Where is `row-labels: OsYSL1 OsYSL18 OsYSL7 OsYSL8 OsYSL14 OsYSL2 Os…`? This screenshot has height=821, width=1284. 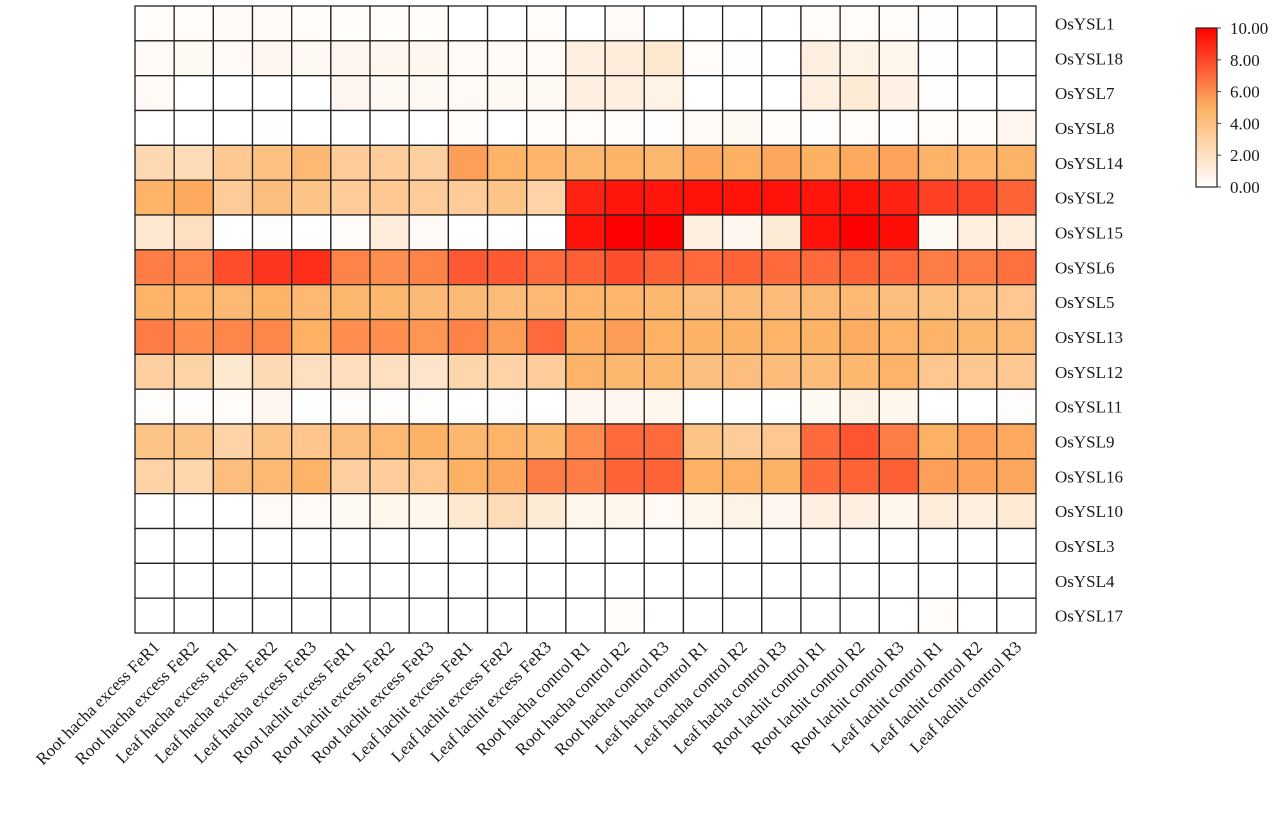 row-labels: OsYSL1 OsYSL18 OsYSL7 OsYSL8 OsYSL14 OsYSL2 Os… is located at coordinates (1089, 319).